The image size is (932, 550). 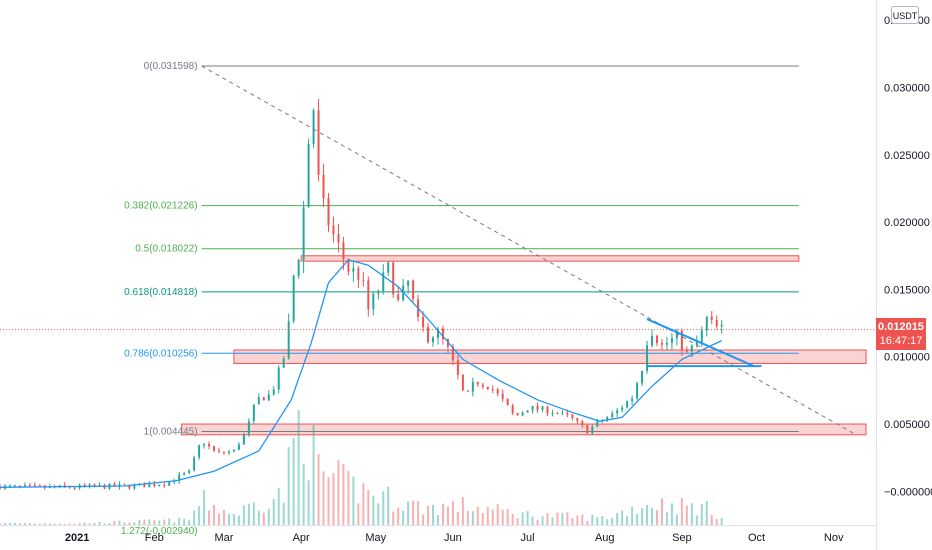 What do you see at coordinates (901, 341) in the screenshot?
I see `bar-countdown: 16:47:17` at bounding box center [901, 341].